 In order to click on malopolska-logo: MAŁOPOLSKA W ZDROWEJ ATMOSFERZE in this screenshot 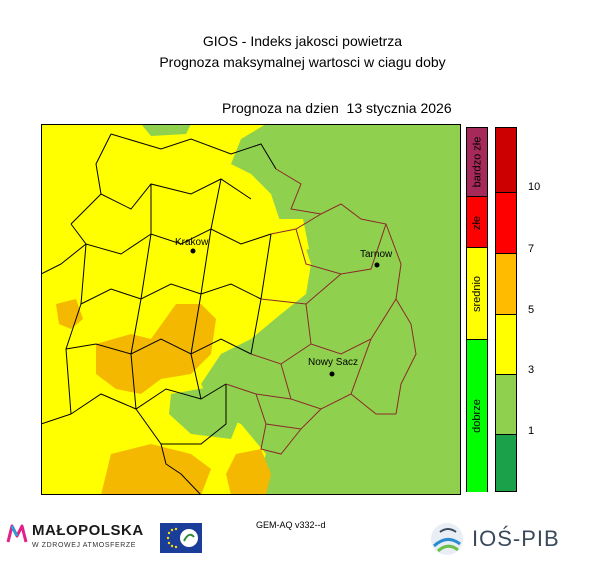, I will do `click(81, 540)`.